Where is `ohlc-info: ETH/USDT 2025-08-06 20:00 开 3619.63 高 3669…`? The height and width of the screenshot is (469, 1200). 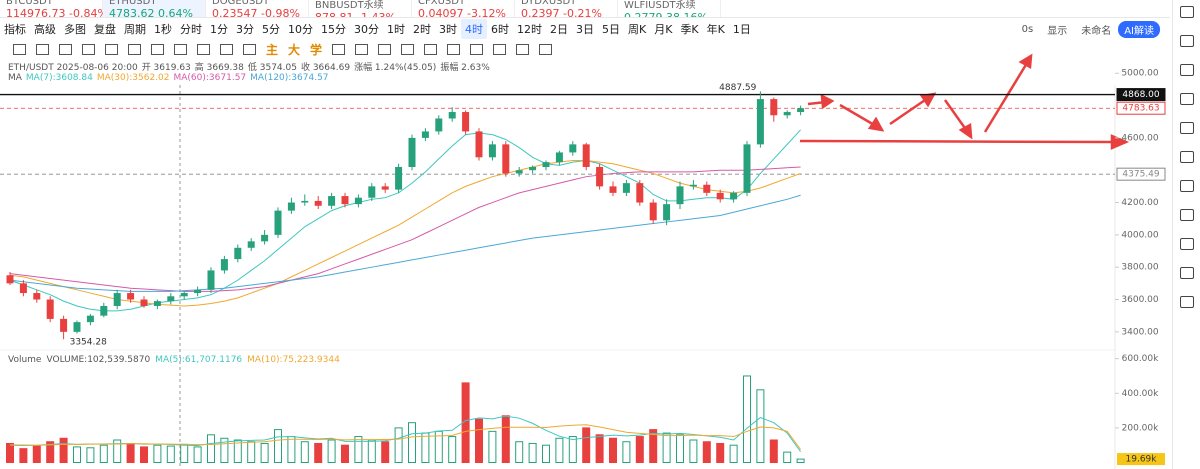
ohlc-info: ETH/USDT 2025-08-06 20:00 开 3619.63 高 3669… is located at coordinates (251, 66).